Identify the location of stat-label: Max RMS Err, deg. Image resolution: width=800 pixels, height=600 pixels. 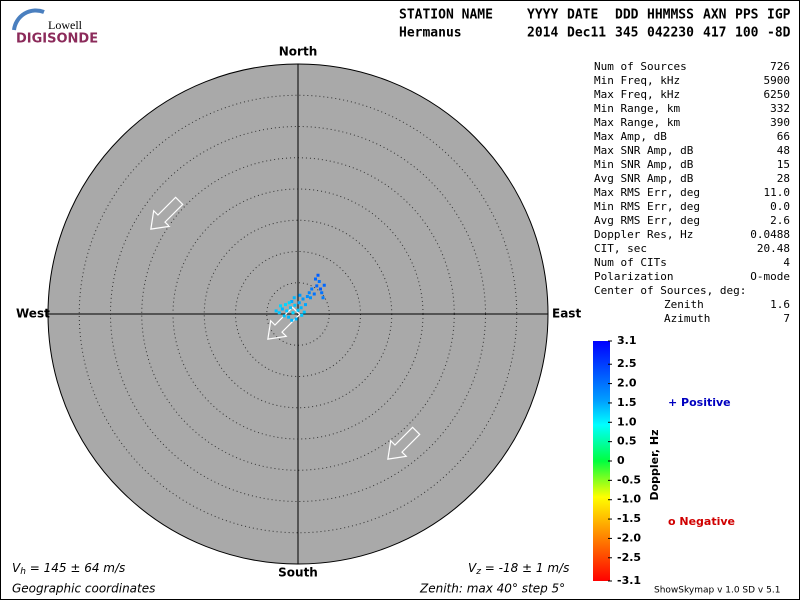
(647, 192).